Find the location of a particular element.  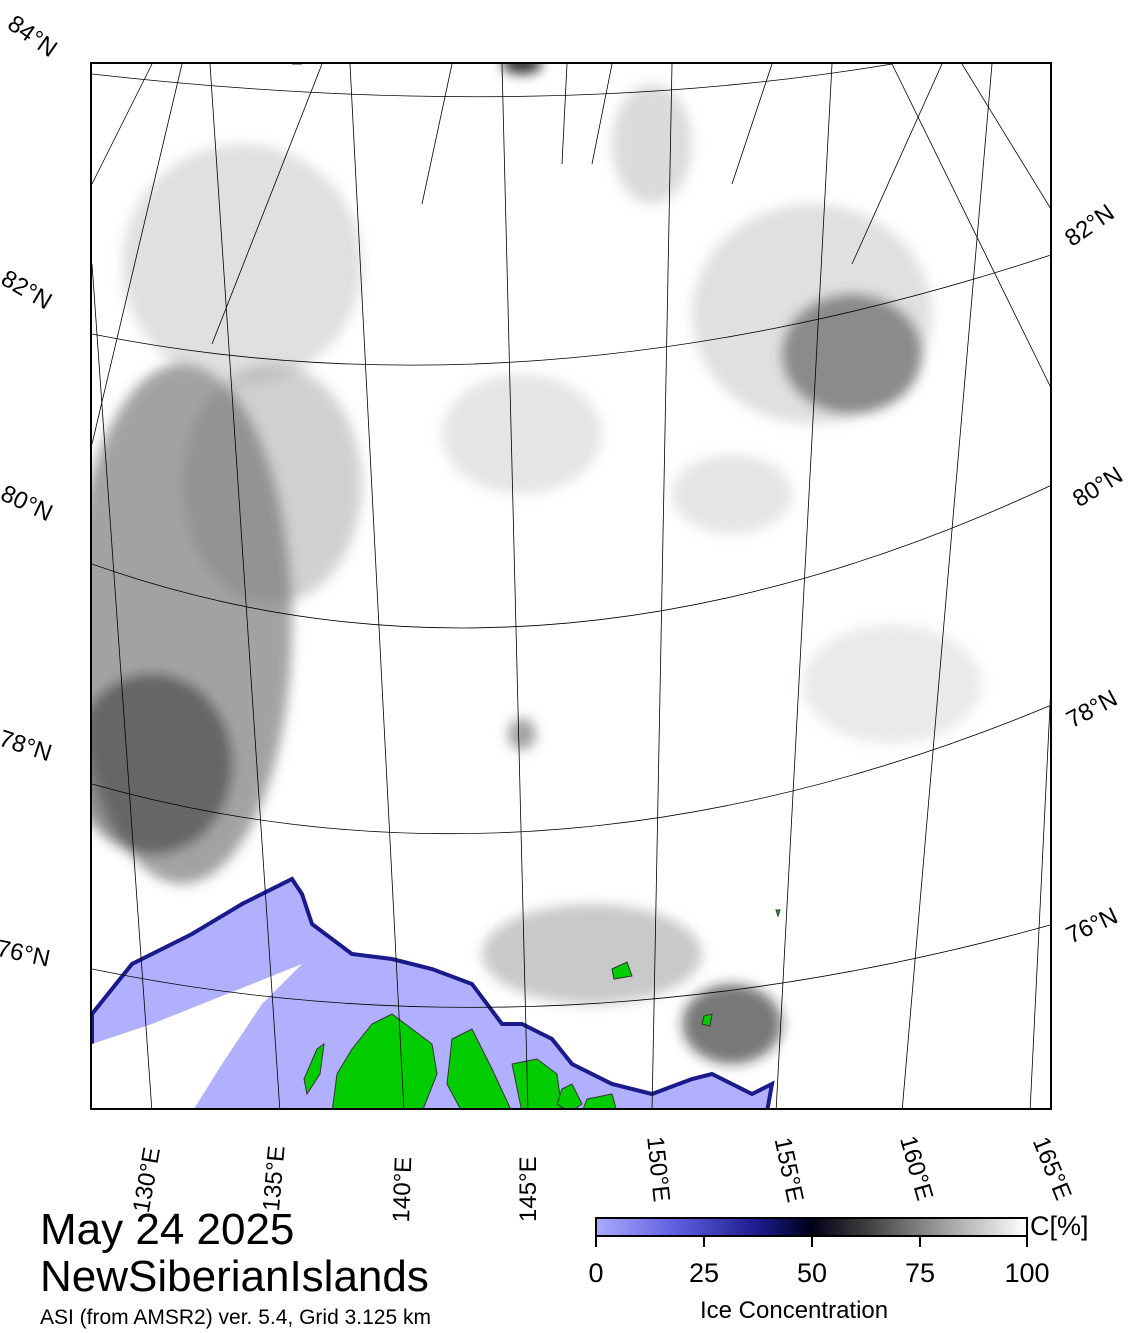

lat-label-82n-left: 82°N is located at coordinates (28, 290).